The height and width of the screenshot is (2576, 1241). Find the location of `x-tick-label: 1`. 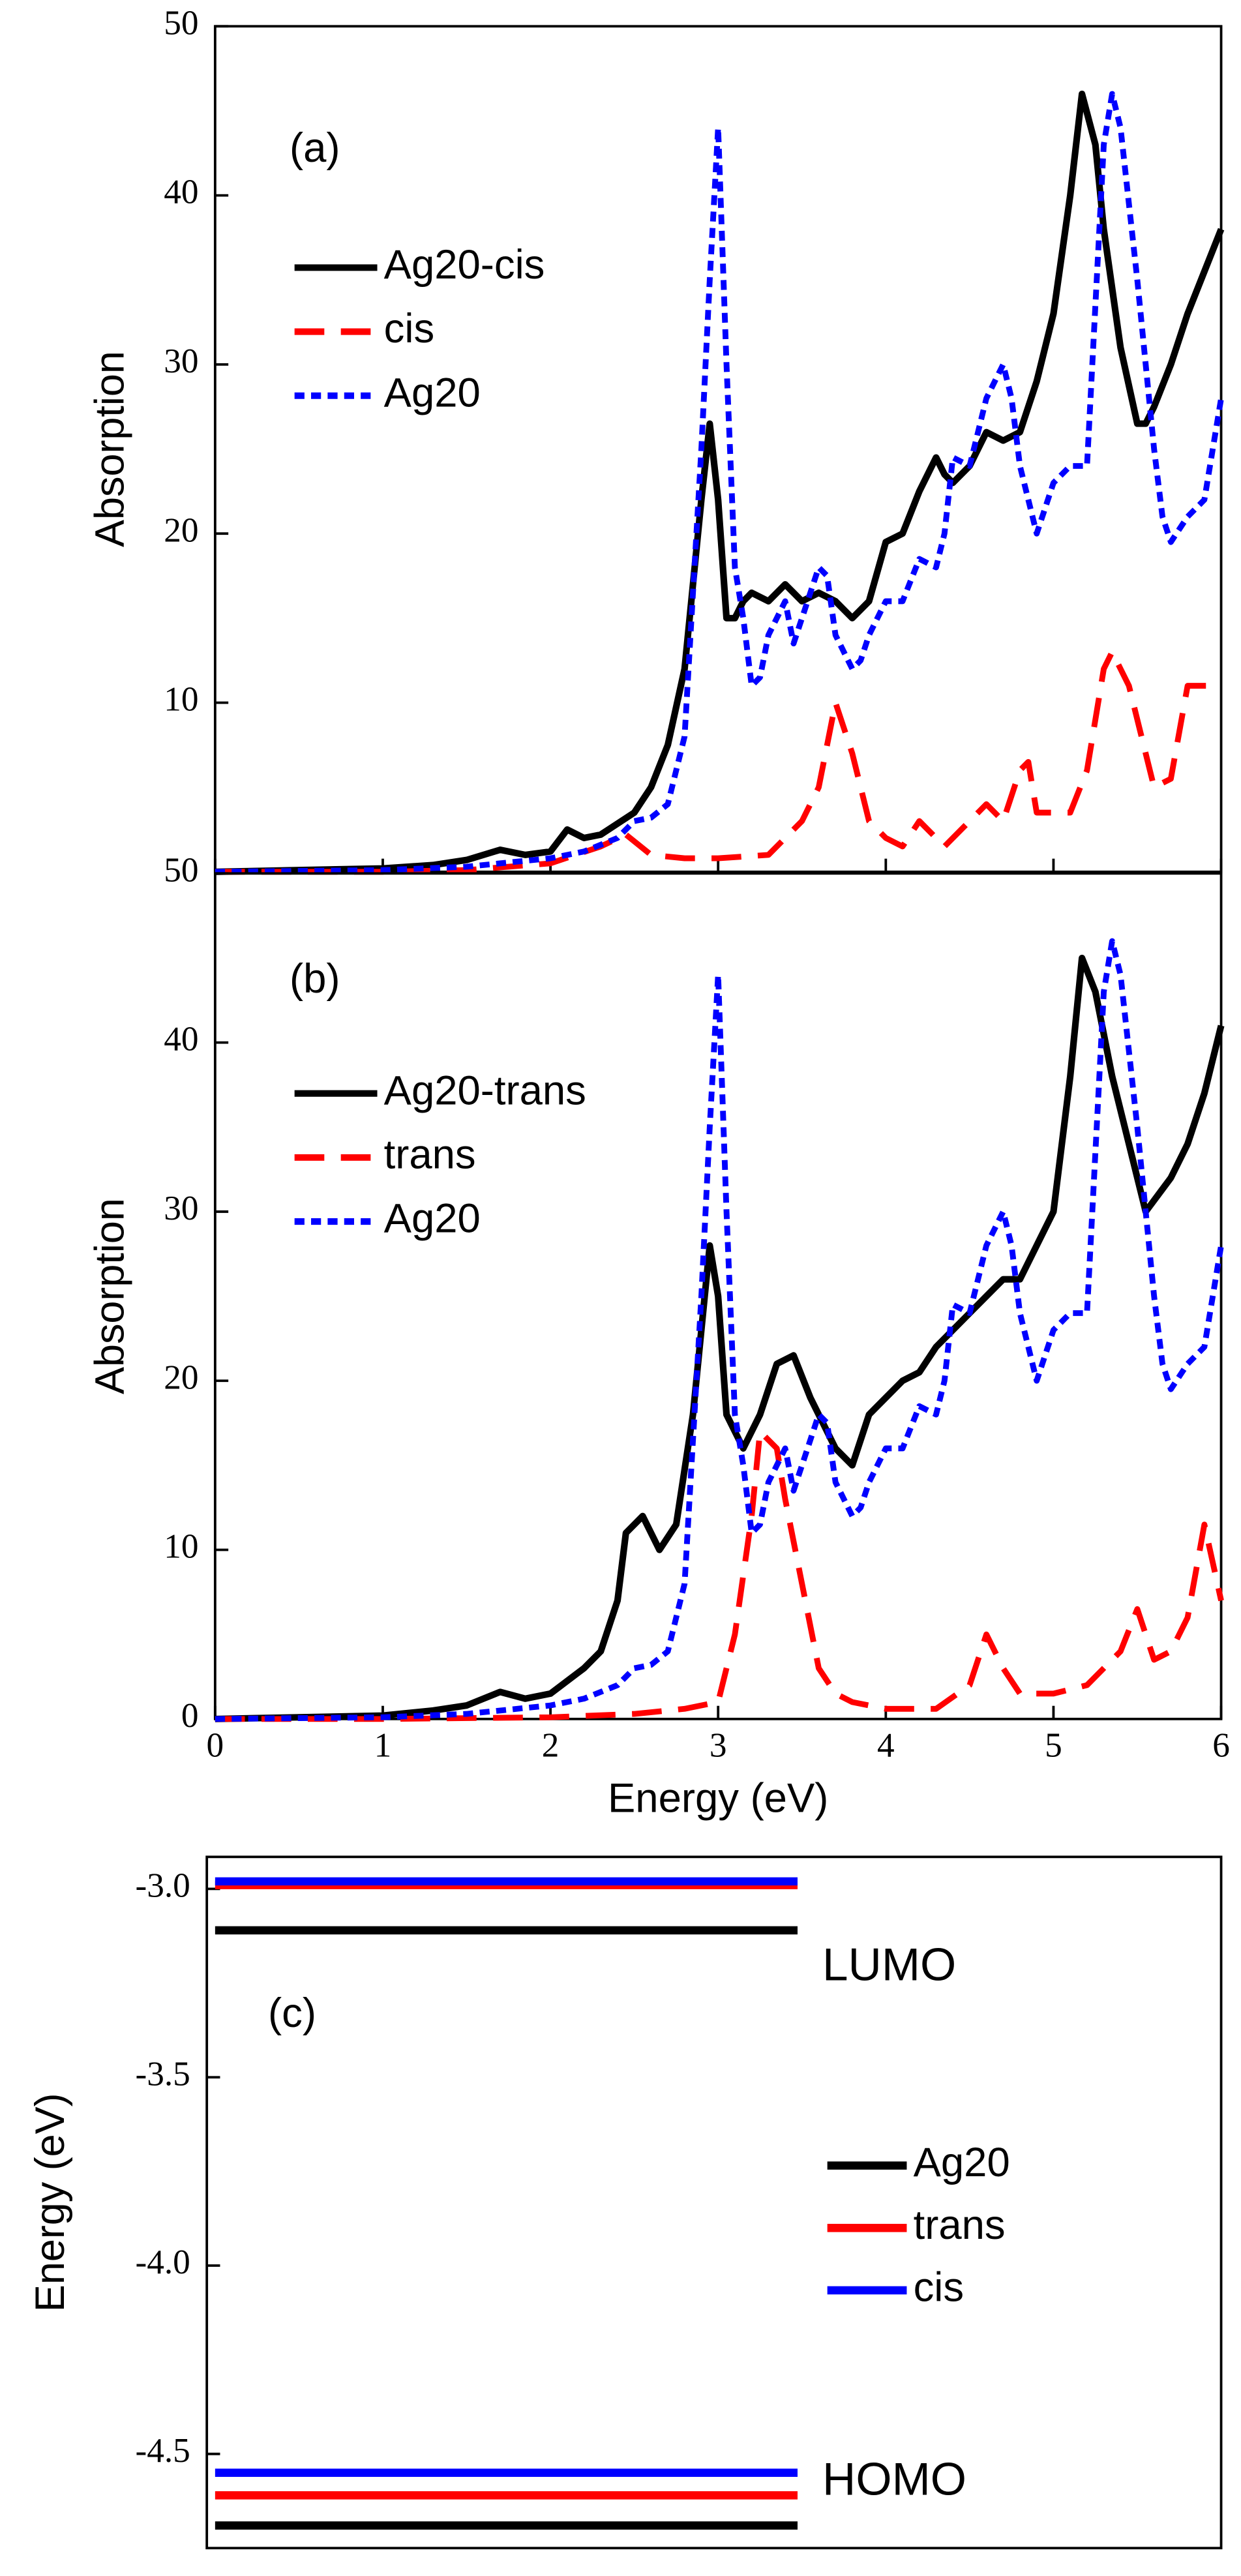

x-tick-label: 1 is located at coordinates (383, 1745).